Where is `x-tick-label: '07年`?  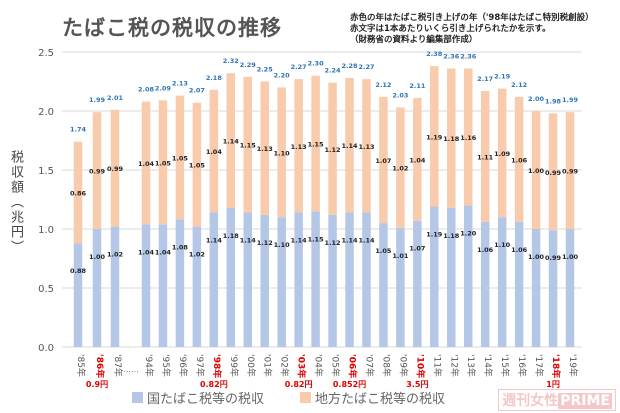
x-tick-label: '07年 is located at coordinates (369, 365).